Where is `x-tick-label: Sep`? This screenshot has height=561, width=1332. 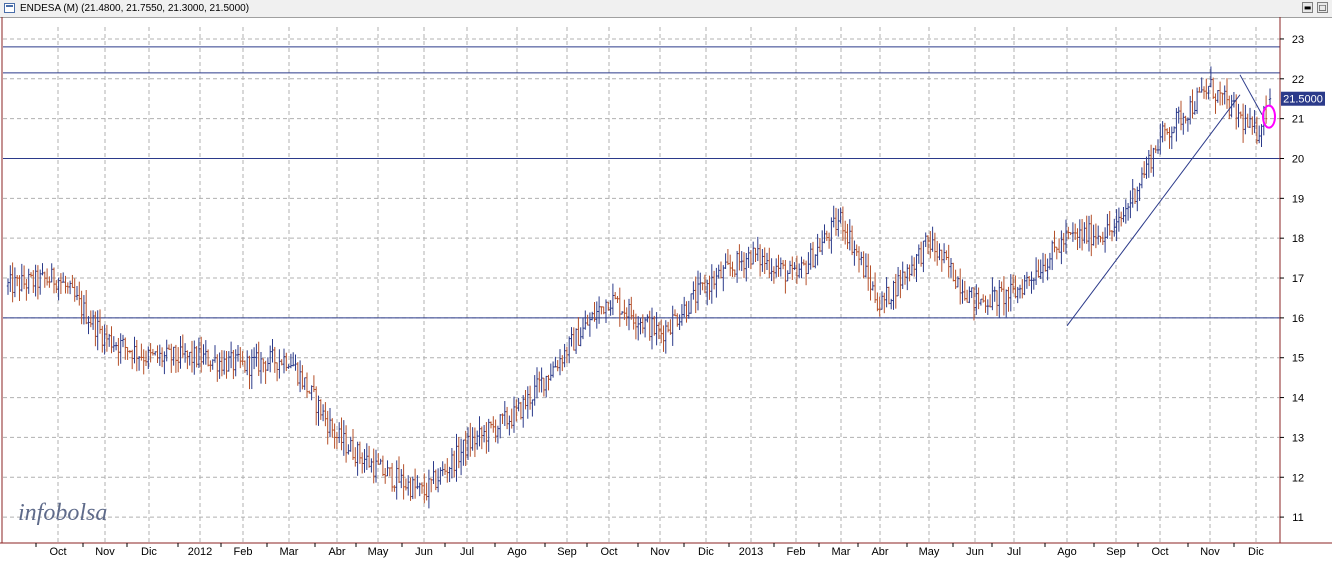
x-tick-label: Sep is located at coordinates (567, 552).